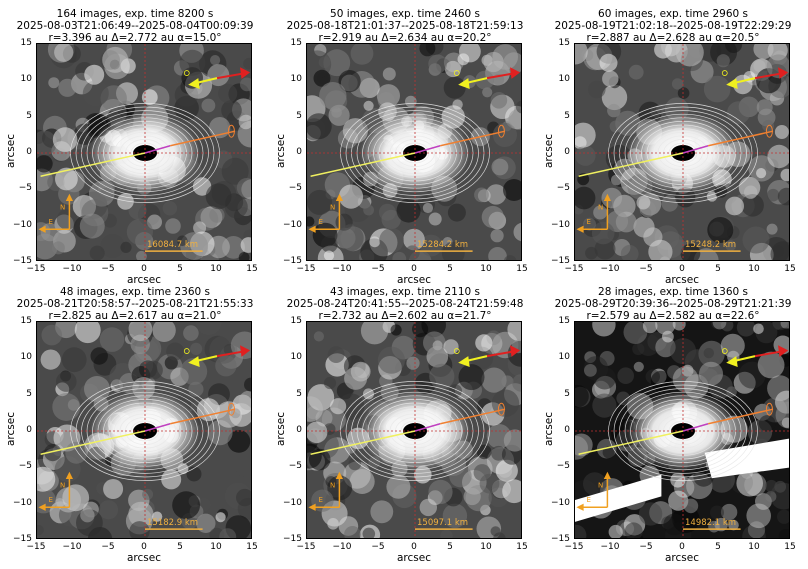 The height and width of the screenshot is (569, 808). I want to click on image-axes: N E 14982.1 km, so click(682, 430).